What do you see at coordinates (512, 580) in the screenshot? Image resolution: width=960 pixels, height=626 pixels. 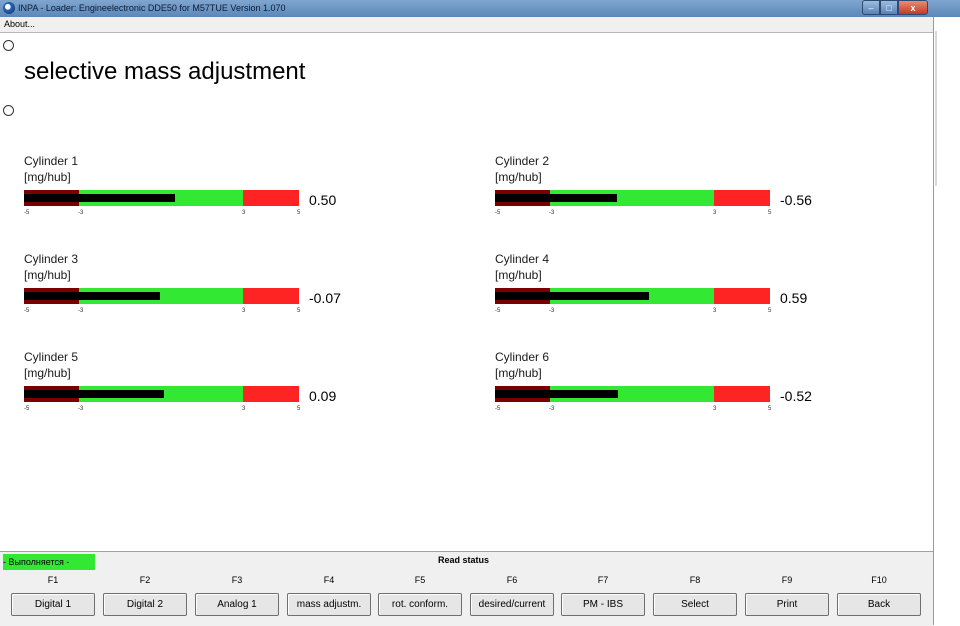 I see `fkey-label-f6: F6` at bounding box center [512, 580].